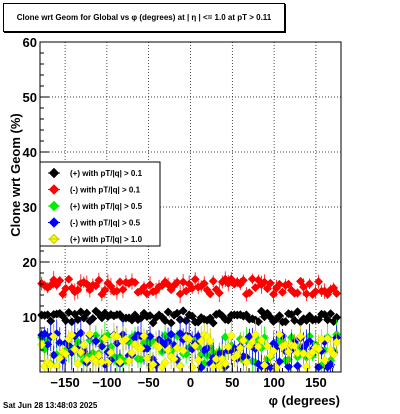  I want to click on x-tick-label: −100, so click(106, 382).